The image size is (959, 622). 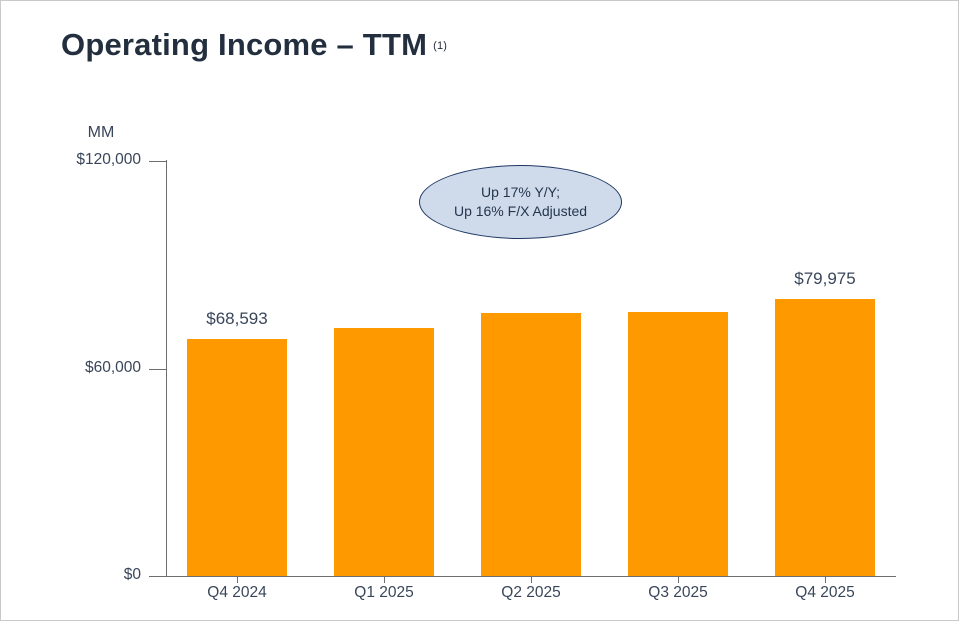 What do you see at coordinates (108, 159) in the screenshot?
I see `y-tick-label: $120,000` at bounding box center [108, 159].